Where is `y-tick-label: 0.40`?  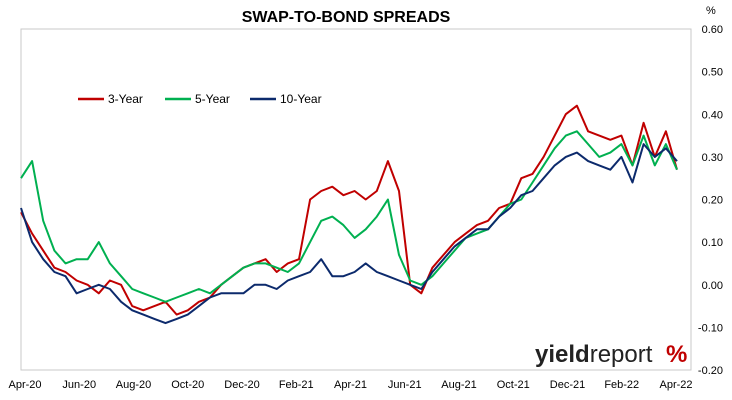
y-tick-label: 0.40 is located at coordinates (712, 115).